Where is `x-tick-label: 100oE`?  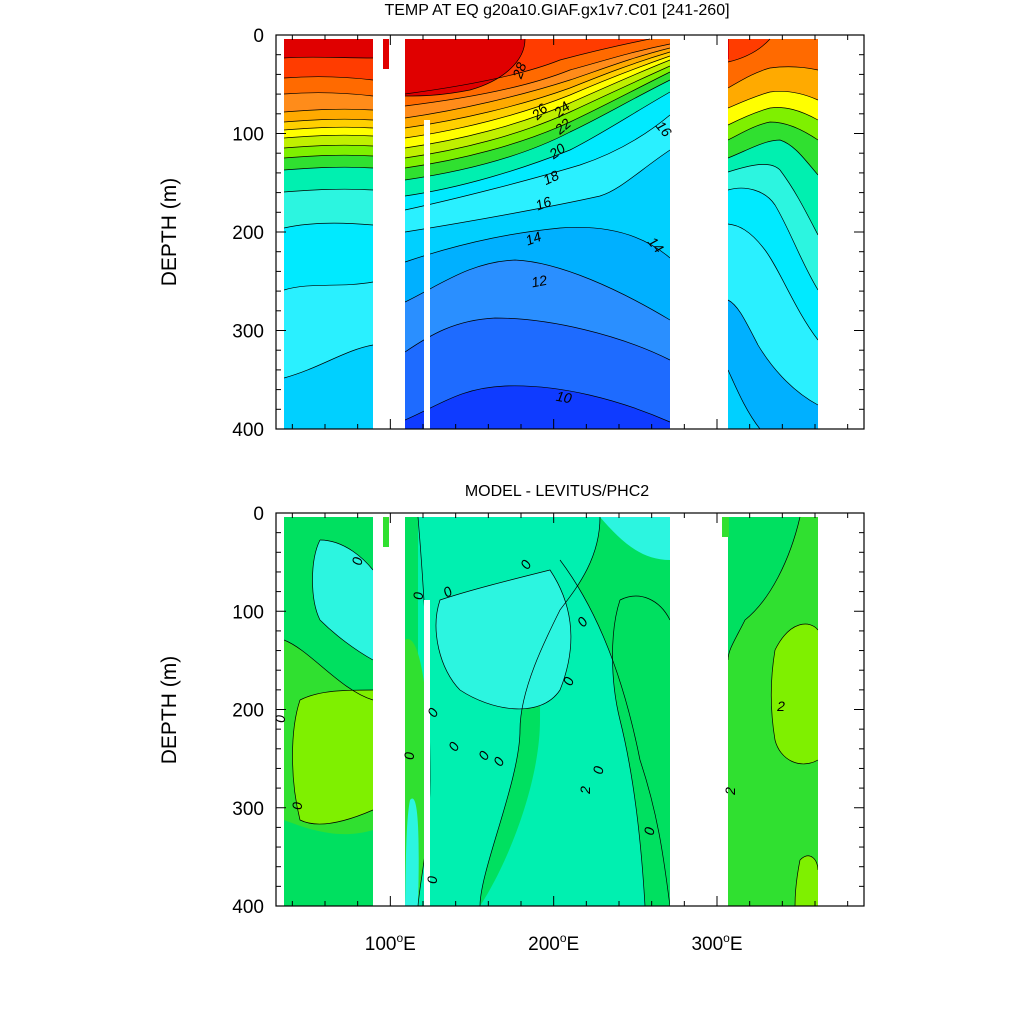
x-tick-label: 100oE is located at coordinates (390, 943).